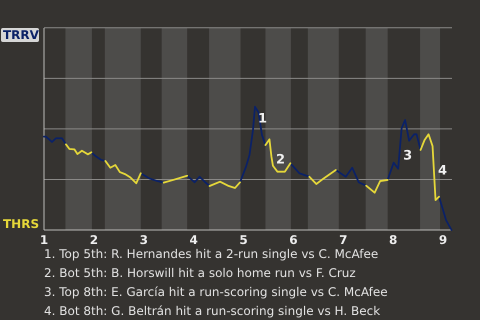 This screenshot has height=320, width=480. Describe the element at coordinates (280, 160) in the screenshot. I see `annotation: 2` at that location.